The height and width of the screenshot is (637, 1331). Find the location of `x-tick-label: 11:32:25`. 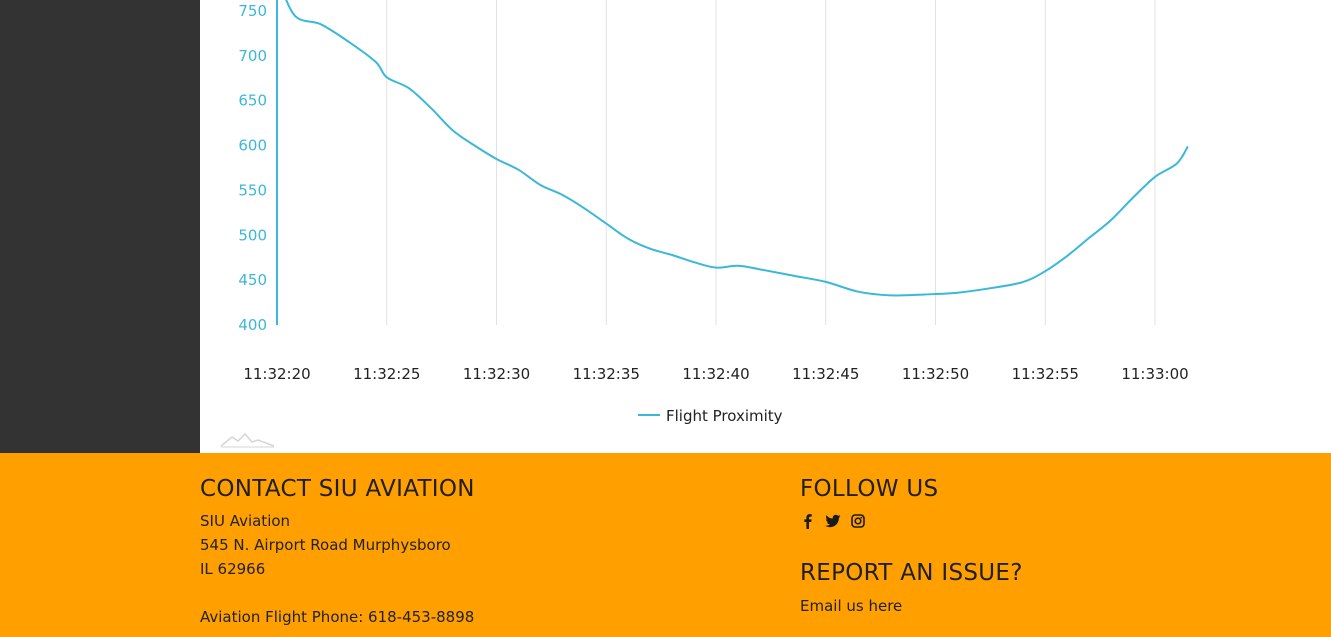

x-tick-label: 11:32:25 is located at coordinates (386, 374).